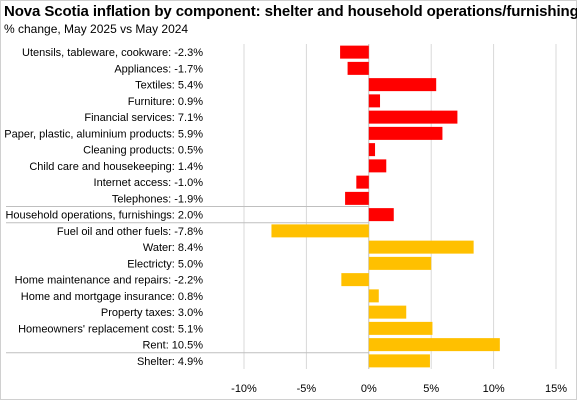 The image size is (577, 400). What do you see at coordinates (165, 102) in the screenshot?
I see `category-label: Furniture: 0.9%` at bounding box center [165, 102].